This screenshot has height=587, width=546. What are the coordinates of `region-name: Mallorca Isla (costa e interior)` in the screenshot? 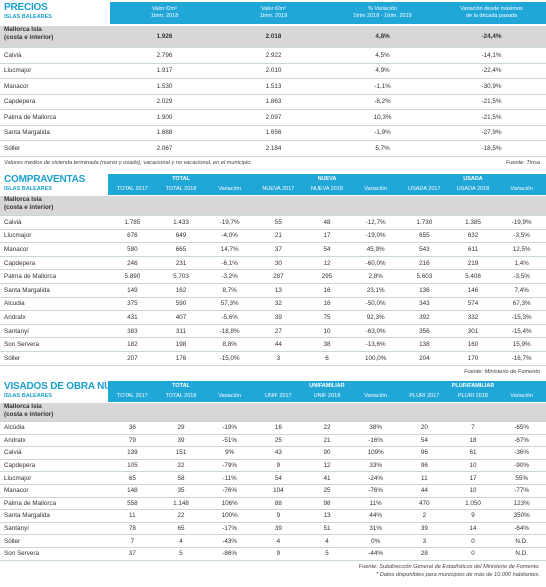 It's located at (28, 36).